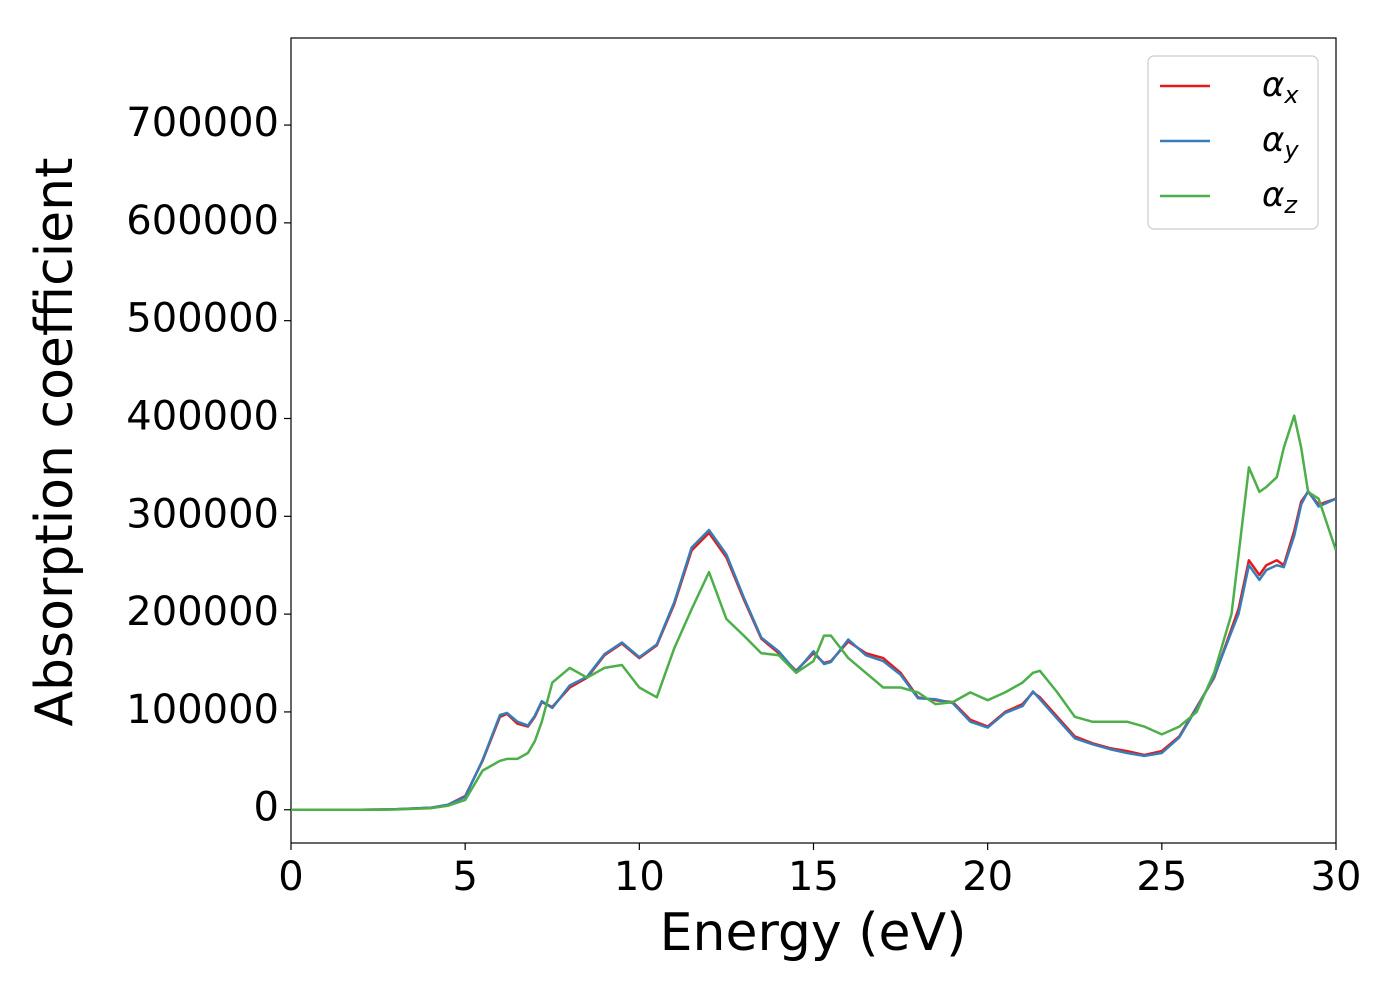  Describe the element at coordinates (1161, 877) in the screenshot. I see `x-tick-label: 25` at that location.